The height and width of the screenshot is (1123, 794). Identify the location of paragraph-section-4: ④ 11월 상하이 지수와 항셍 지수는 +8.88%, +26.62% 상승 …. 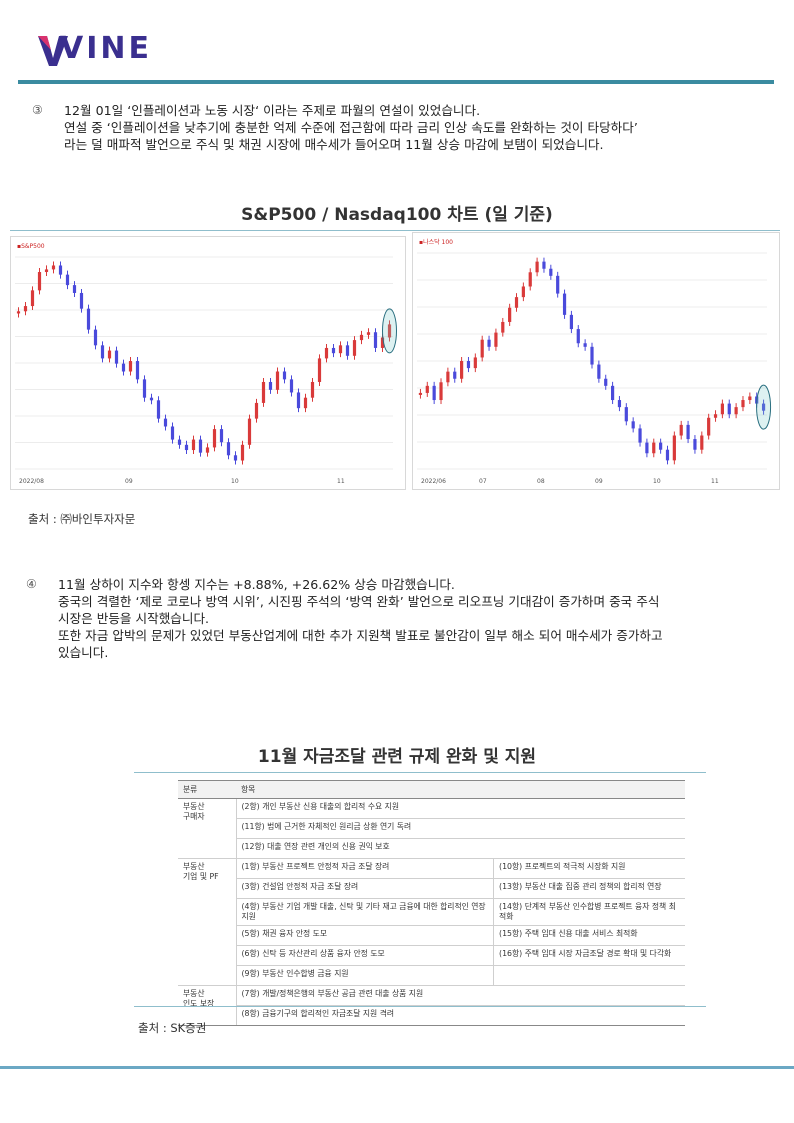
(401, 622).